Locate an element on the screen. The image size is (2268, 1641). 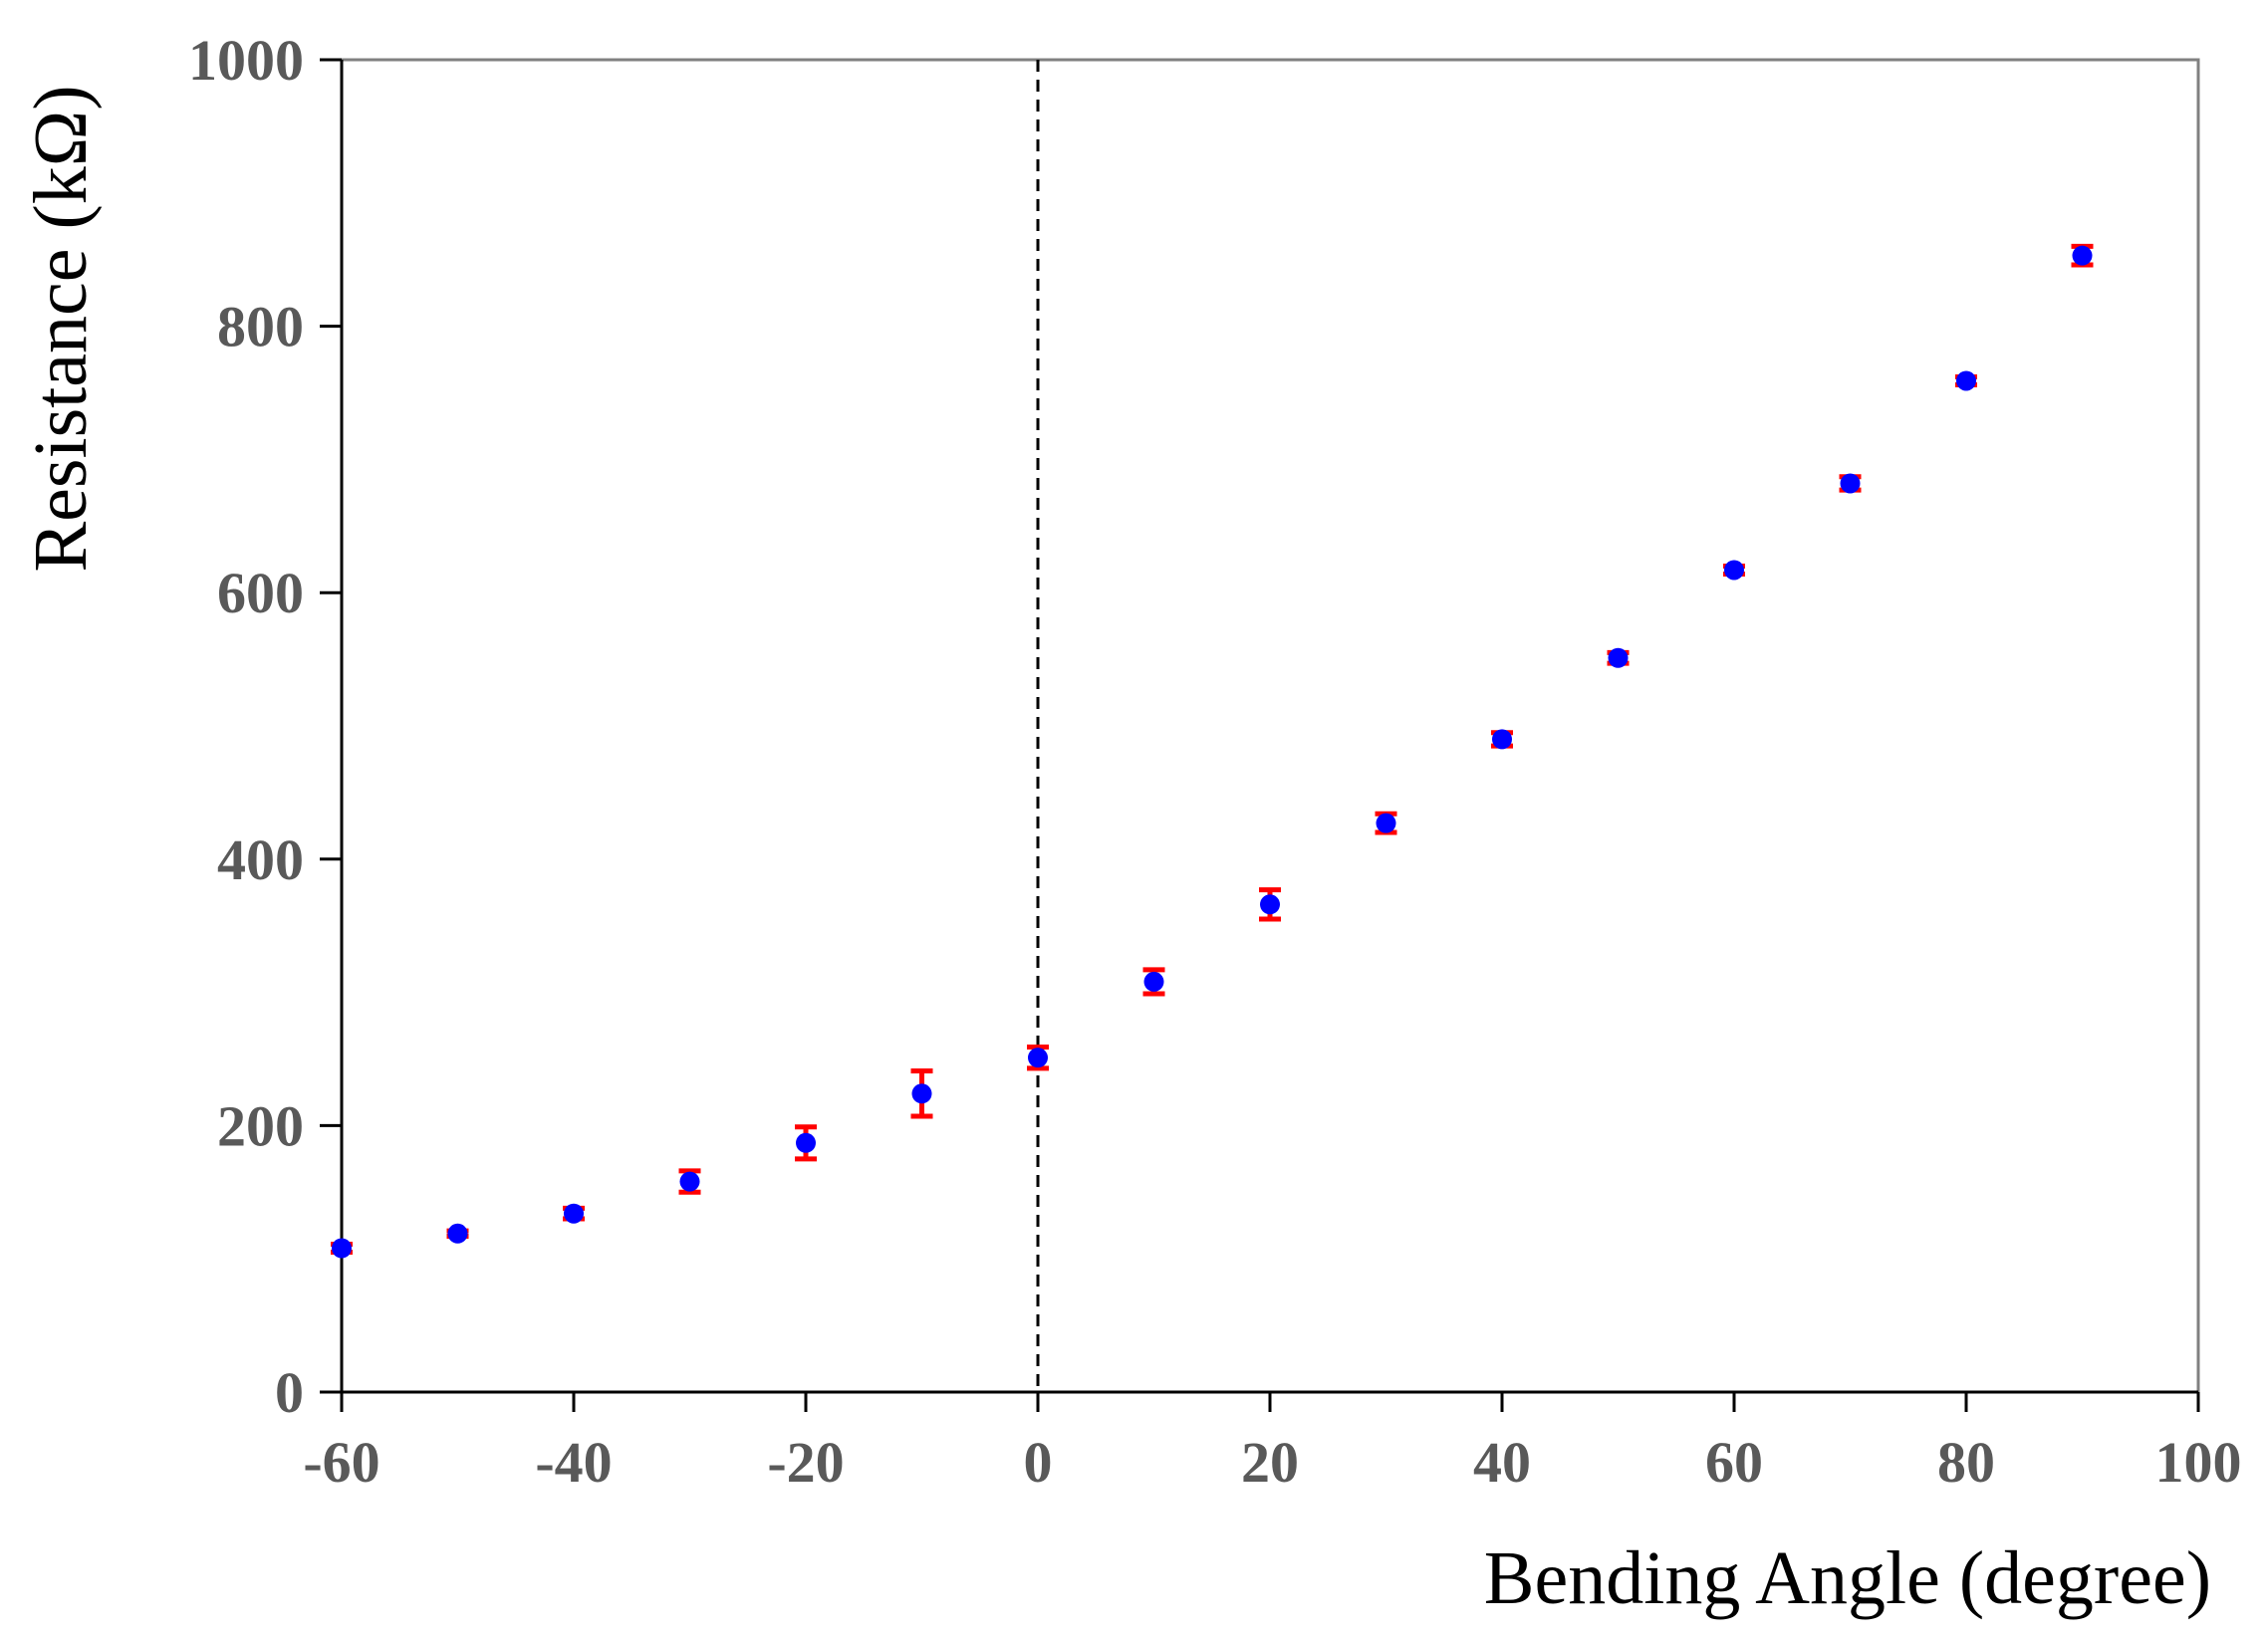
x-tick-label: 20 is located at coordinates (1270, 1462).